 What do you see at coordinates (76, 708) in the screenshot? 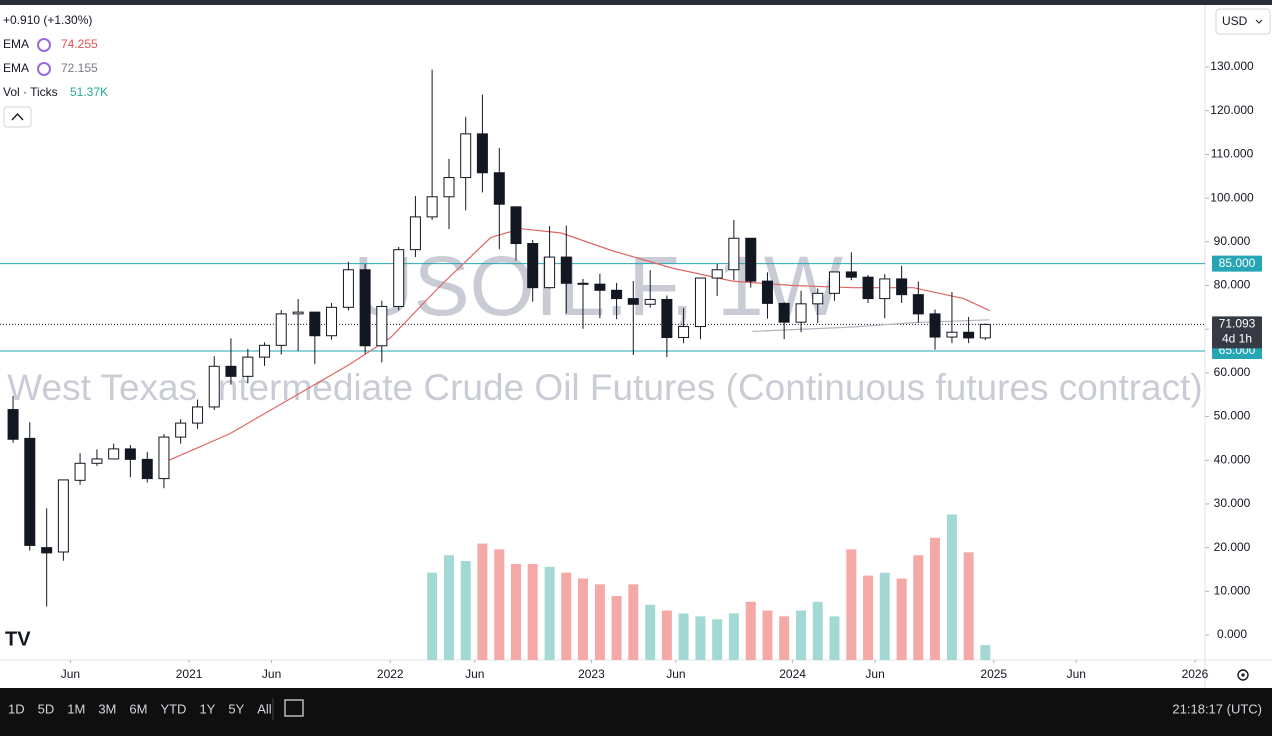
I see `range-button: 1M` at bounding box center [76, 708].